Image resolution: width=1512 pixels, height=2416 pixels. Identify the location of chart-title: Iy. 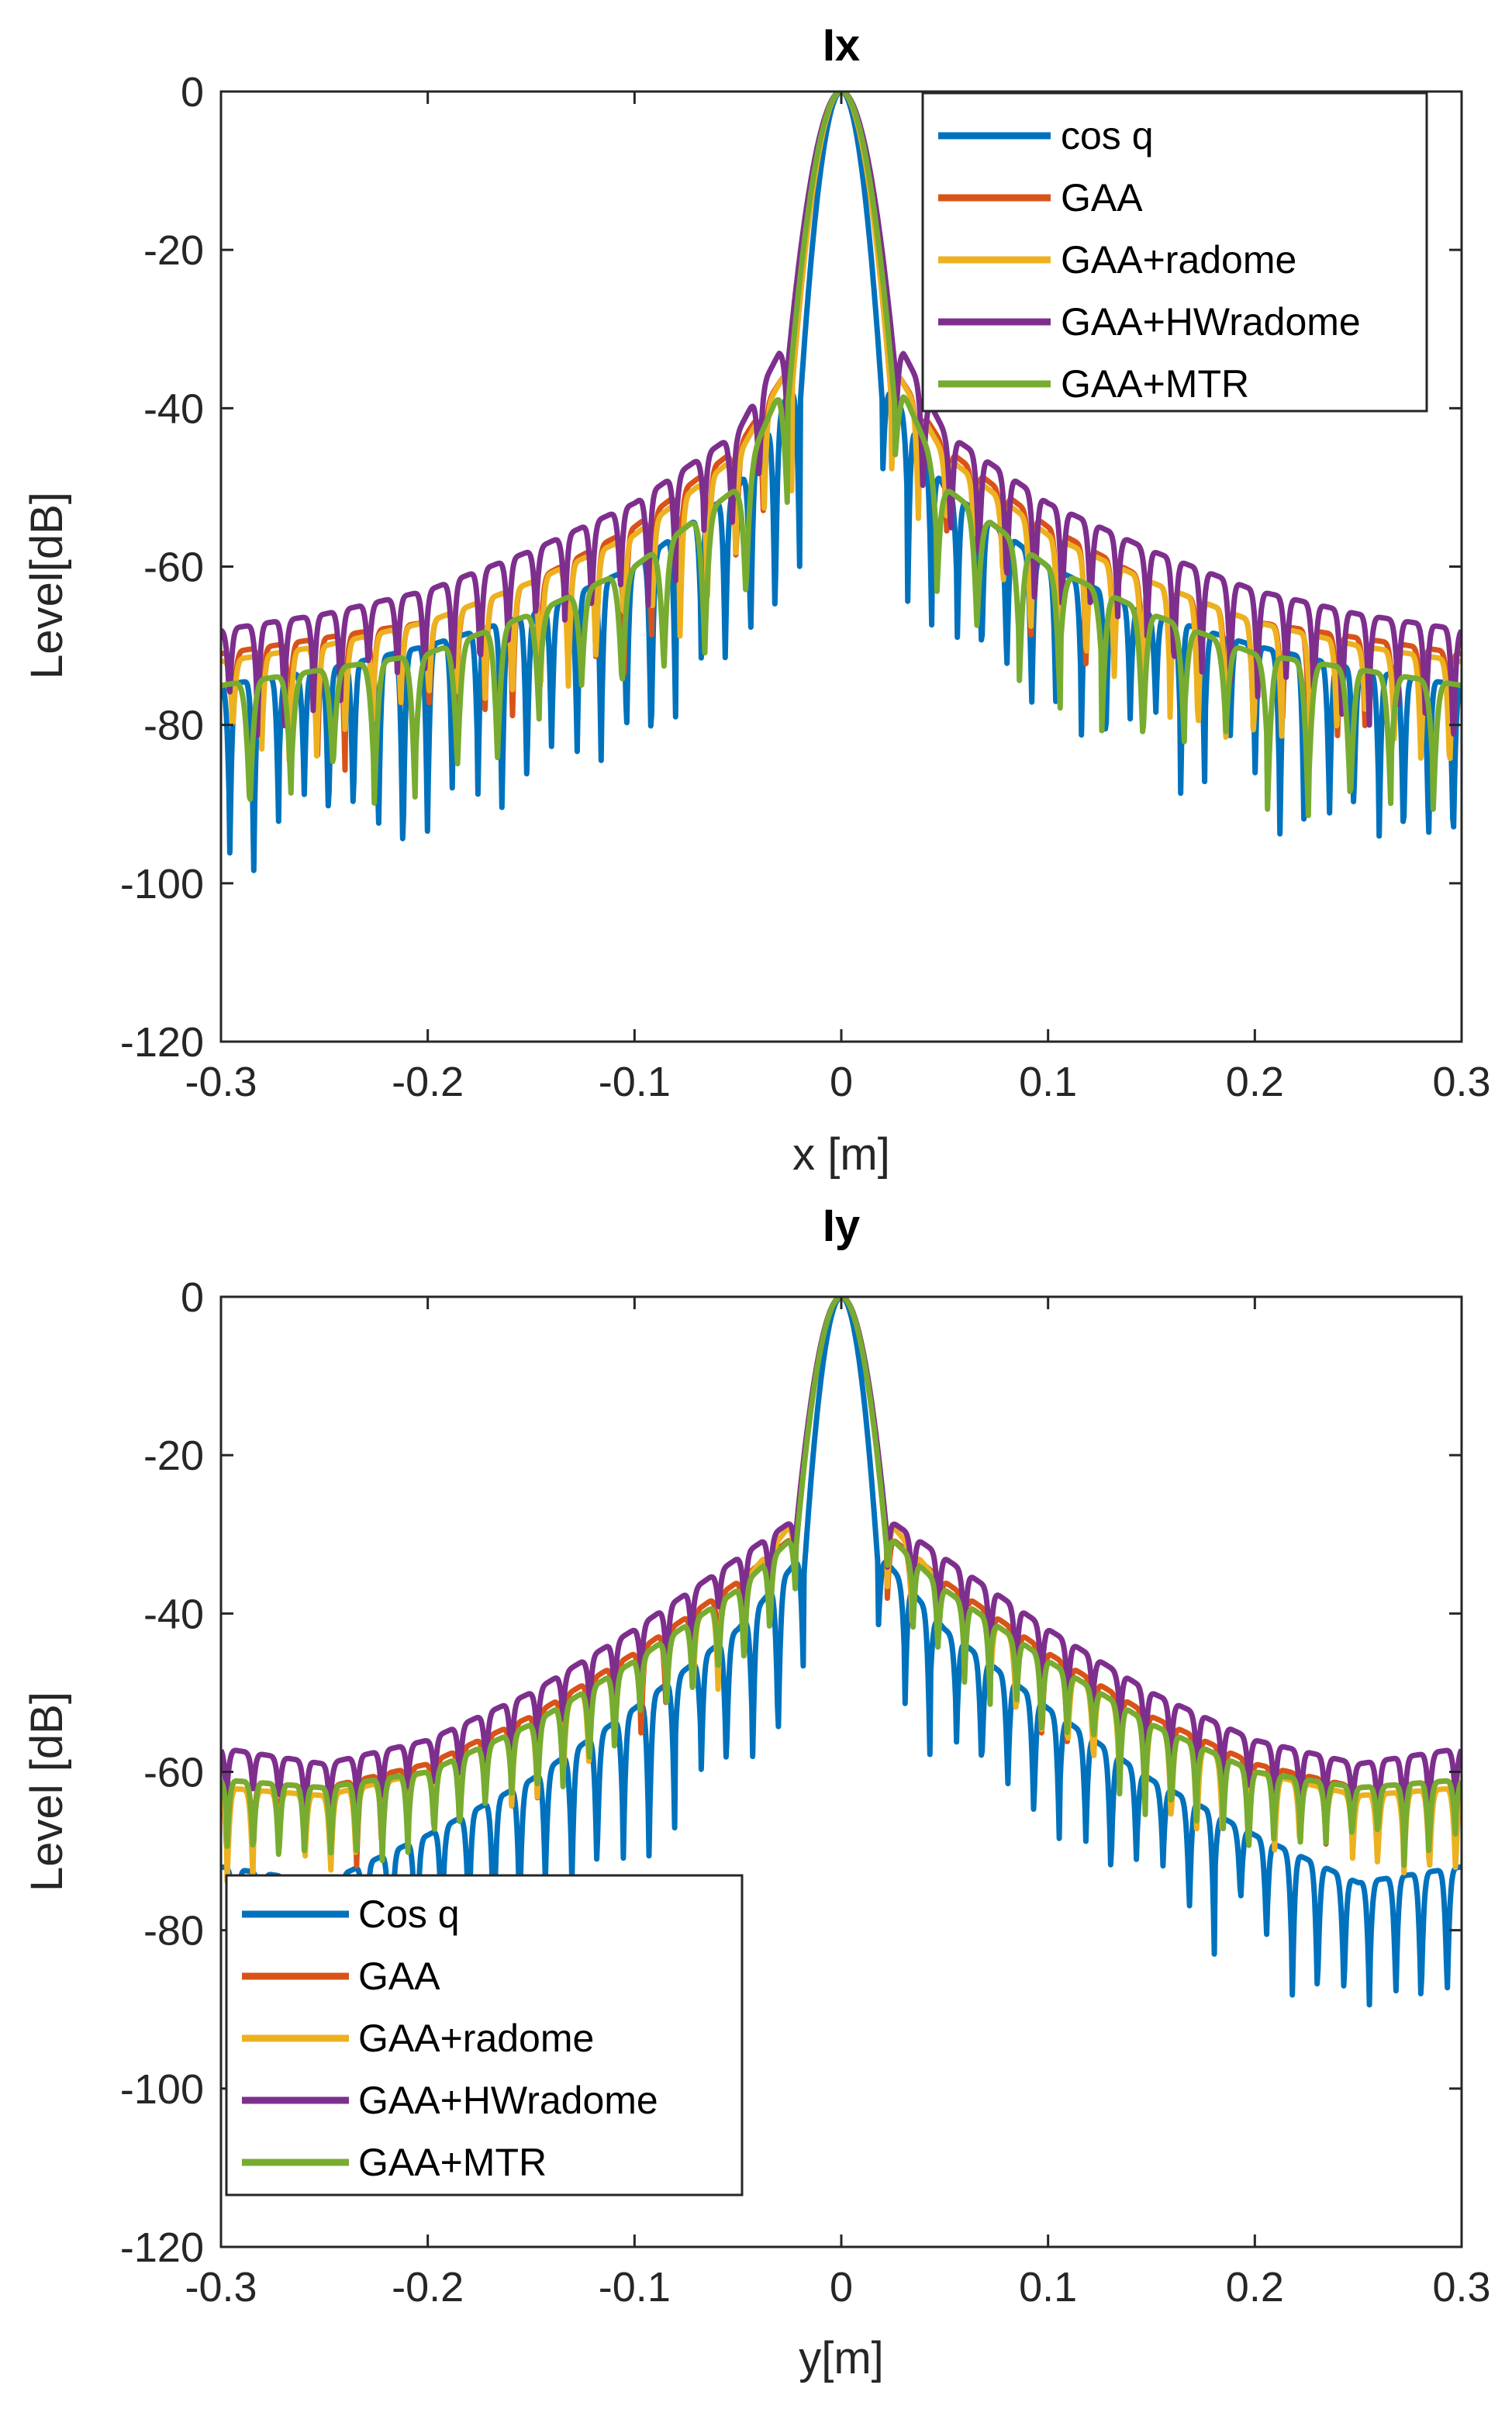
(841, 1226).